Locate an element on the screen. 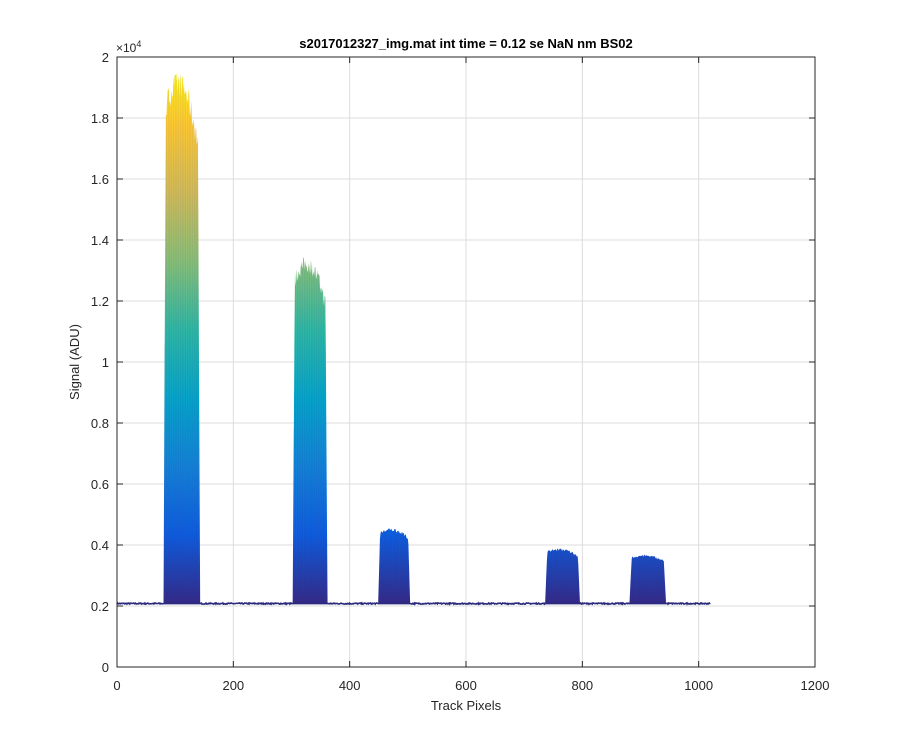 The width and height of the screenshot is (900, 750). y-axis-label: Signal (ADU) is located at coordinates (74, 362).